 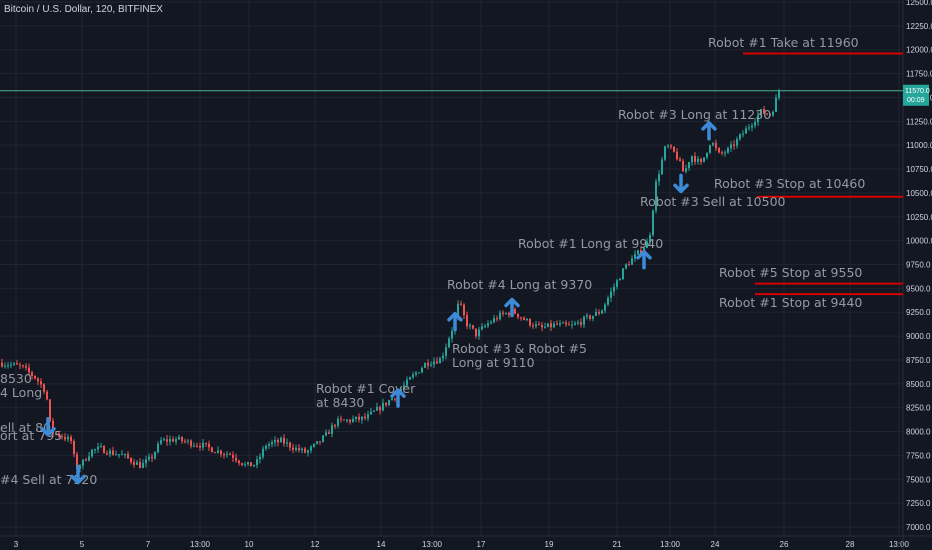 What do you see at coordinates (715, 544) in the screenshot?
I see `x-tick-label: 24` at bounding box center [715, 544].